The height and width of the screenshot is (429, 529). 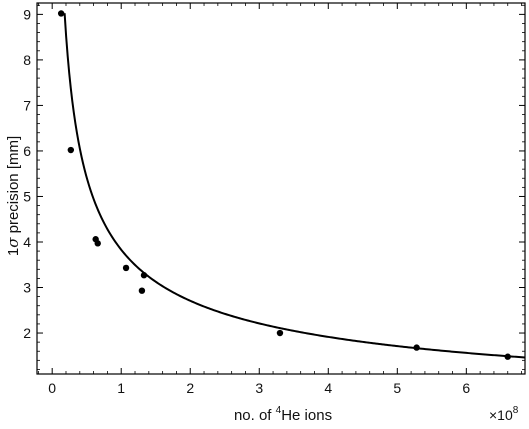 What do you see at coordinates (328, 388) in the screenshot?
I see `x-tick-label: 4` at bounding box center [328, 388].